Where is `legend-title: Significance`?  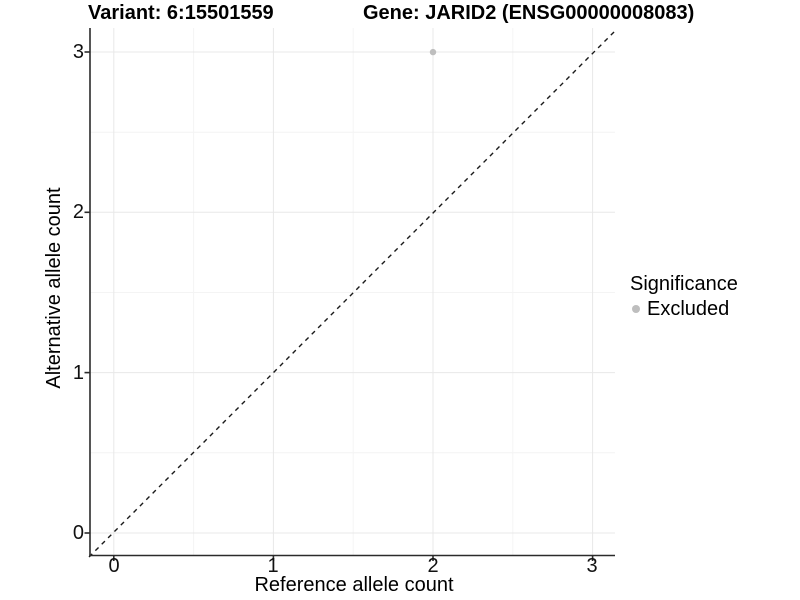 legend-title: Significance is located at coordinates (684, 284).